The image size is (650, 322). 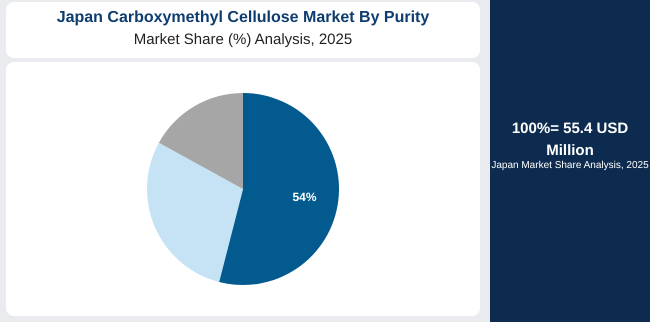 What do you see at coordinates (570, 139) in the screenshot?
I see `text: 100%= 55.4 USD Million` at bounding box center [570, 139].